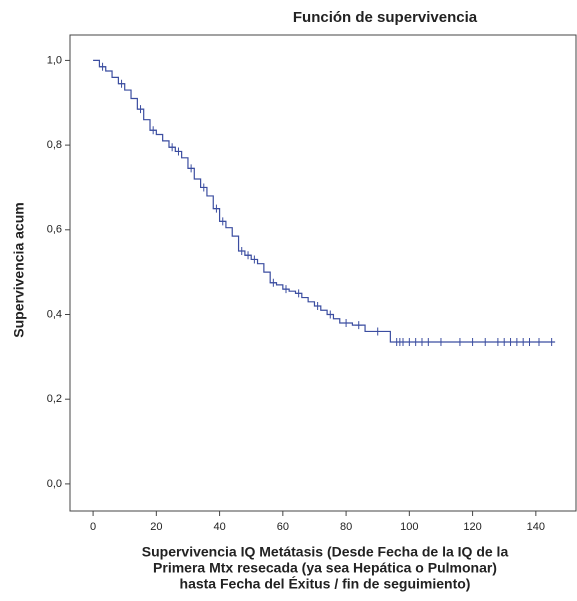  What do you see at coordinates (54, 60) in the screenshot?
I see `y-tick-label: 1,0` at bounding box center [54, 60].